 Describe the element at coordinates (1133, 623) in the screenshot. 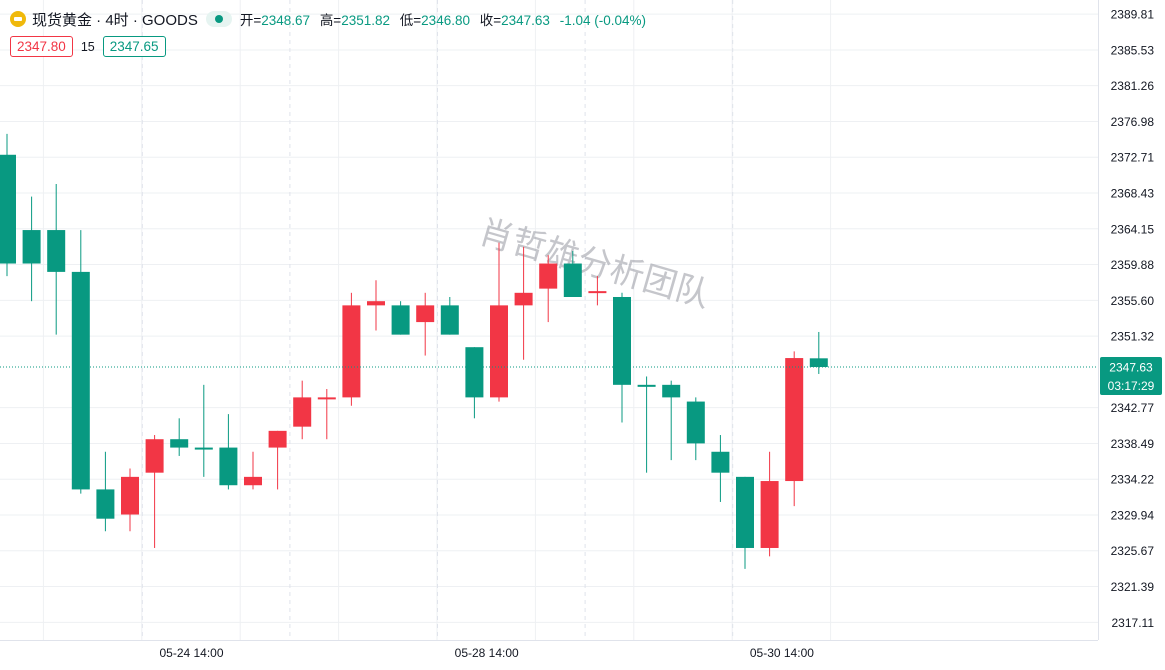

I see `price-tick-label: 2317.11` at that location.